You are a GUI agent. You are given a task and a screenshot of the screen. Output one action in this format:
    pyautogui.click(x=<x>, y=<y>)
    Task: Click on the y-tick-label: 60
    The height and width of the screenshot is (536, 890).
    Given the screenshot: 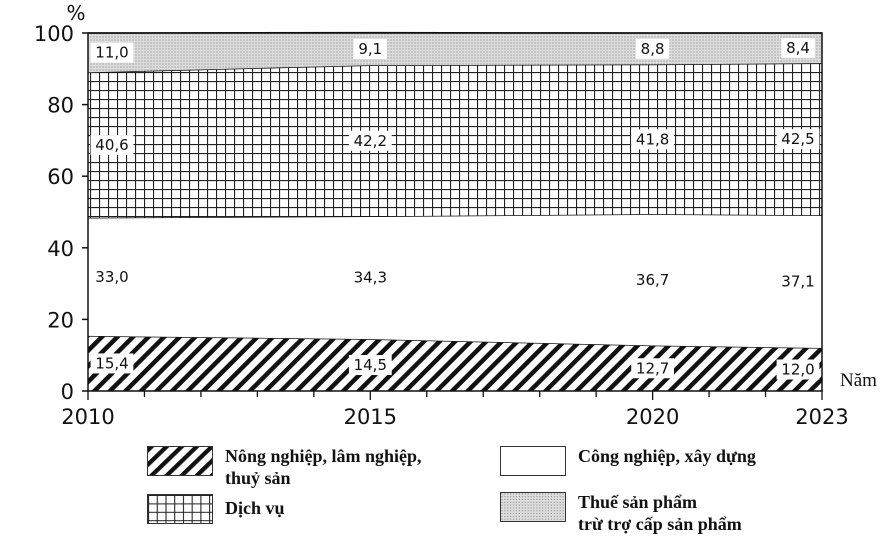 What is the action you would take?
    pyautogui.click(x=60, y=177)
    